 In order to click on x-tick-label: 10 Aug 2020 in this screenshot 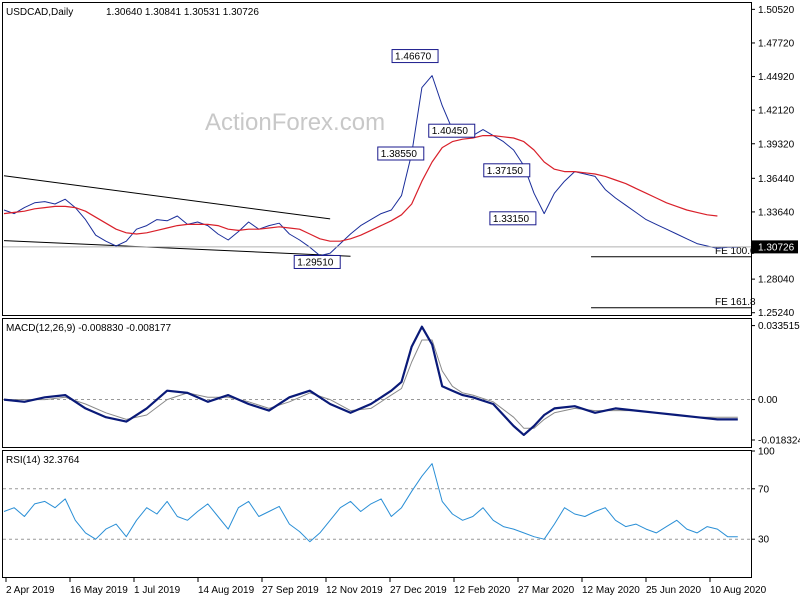, I will do `click(738, 590)`.